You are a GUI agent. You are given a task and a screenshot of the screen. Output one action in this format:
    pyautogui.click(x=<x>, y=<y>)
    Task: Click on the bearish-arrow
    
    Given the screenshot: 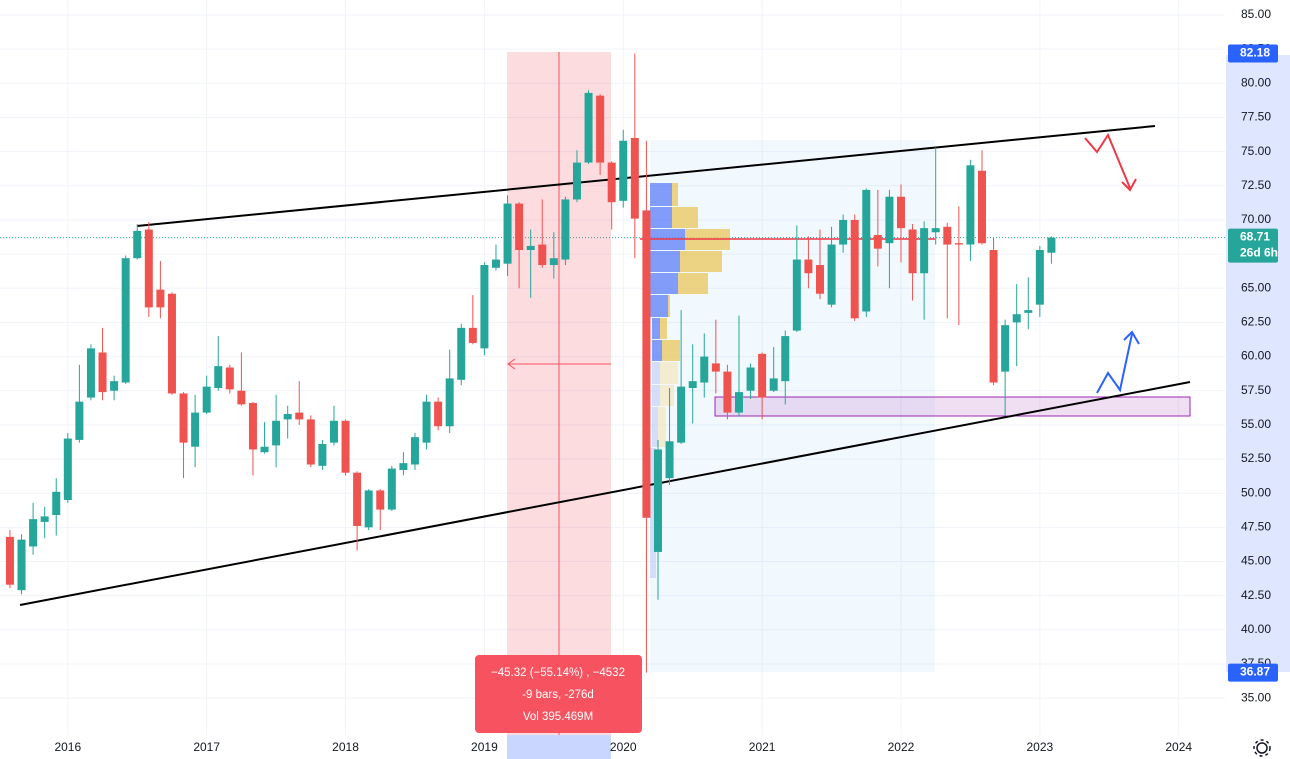 What is the action you would take?
    pyautogui.click(x=1107, y=160)
    